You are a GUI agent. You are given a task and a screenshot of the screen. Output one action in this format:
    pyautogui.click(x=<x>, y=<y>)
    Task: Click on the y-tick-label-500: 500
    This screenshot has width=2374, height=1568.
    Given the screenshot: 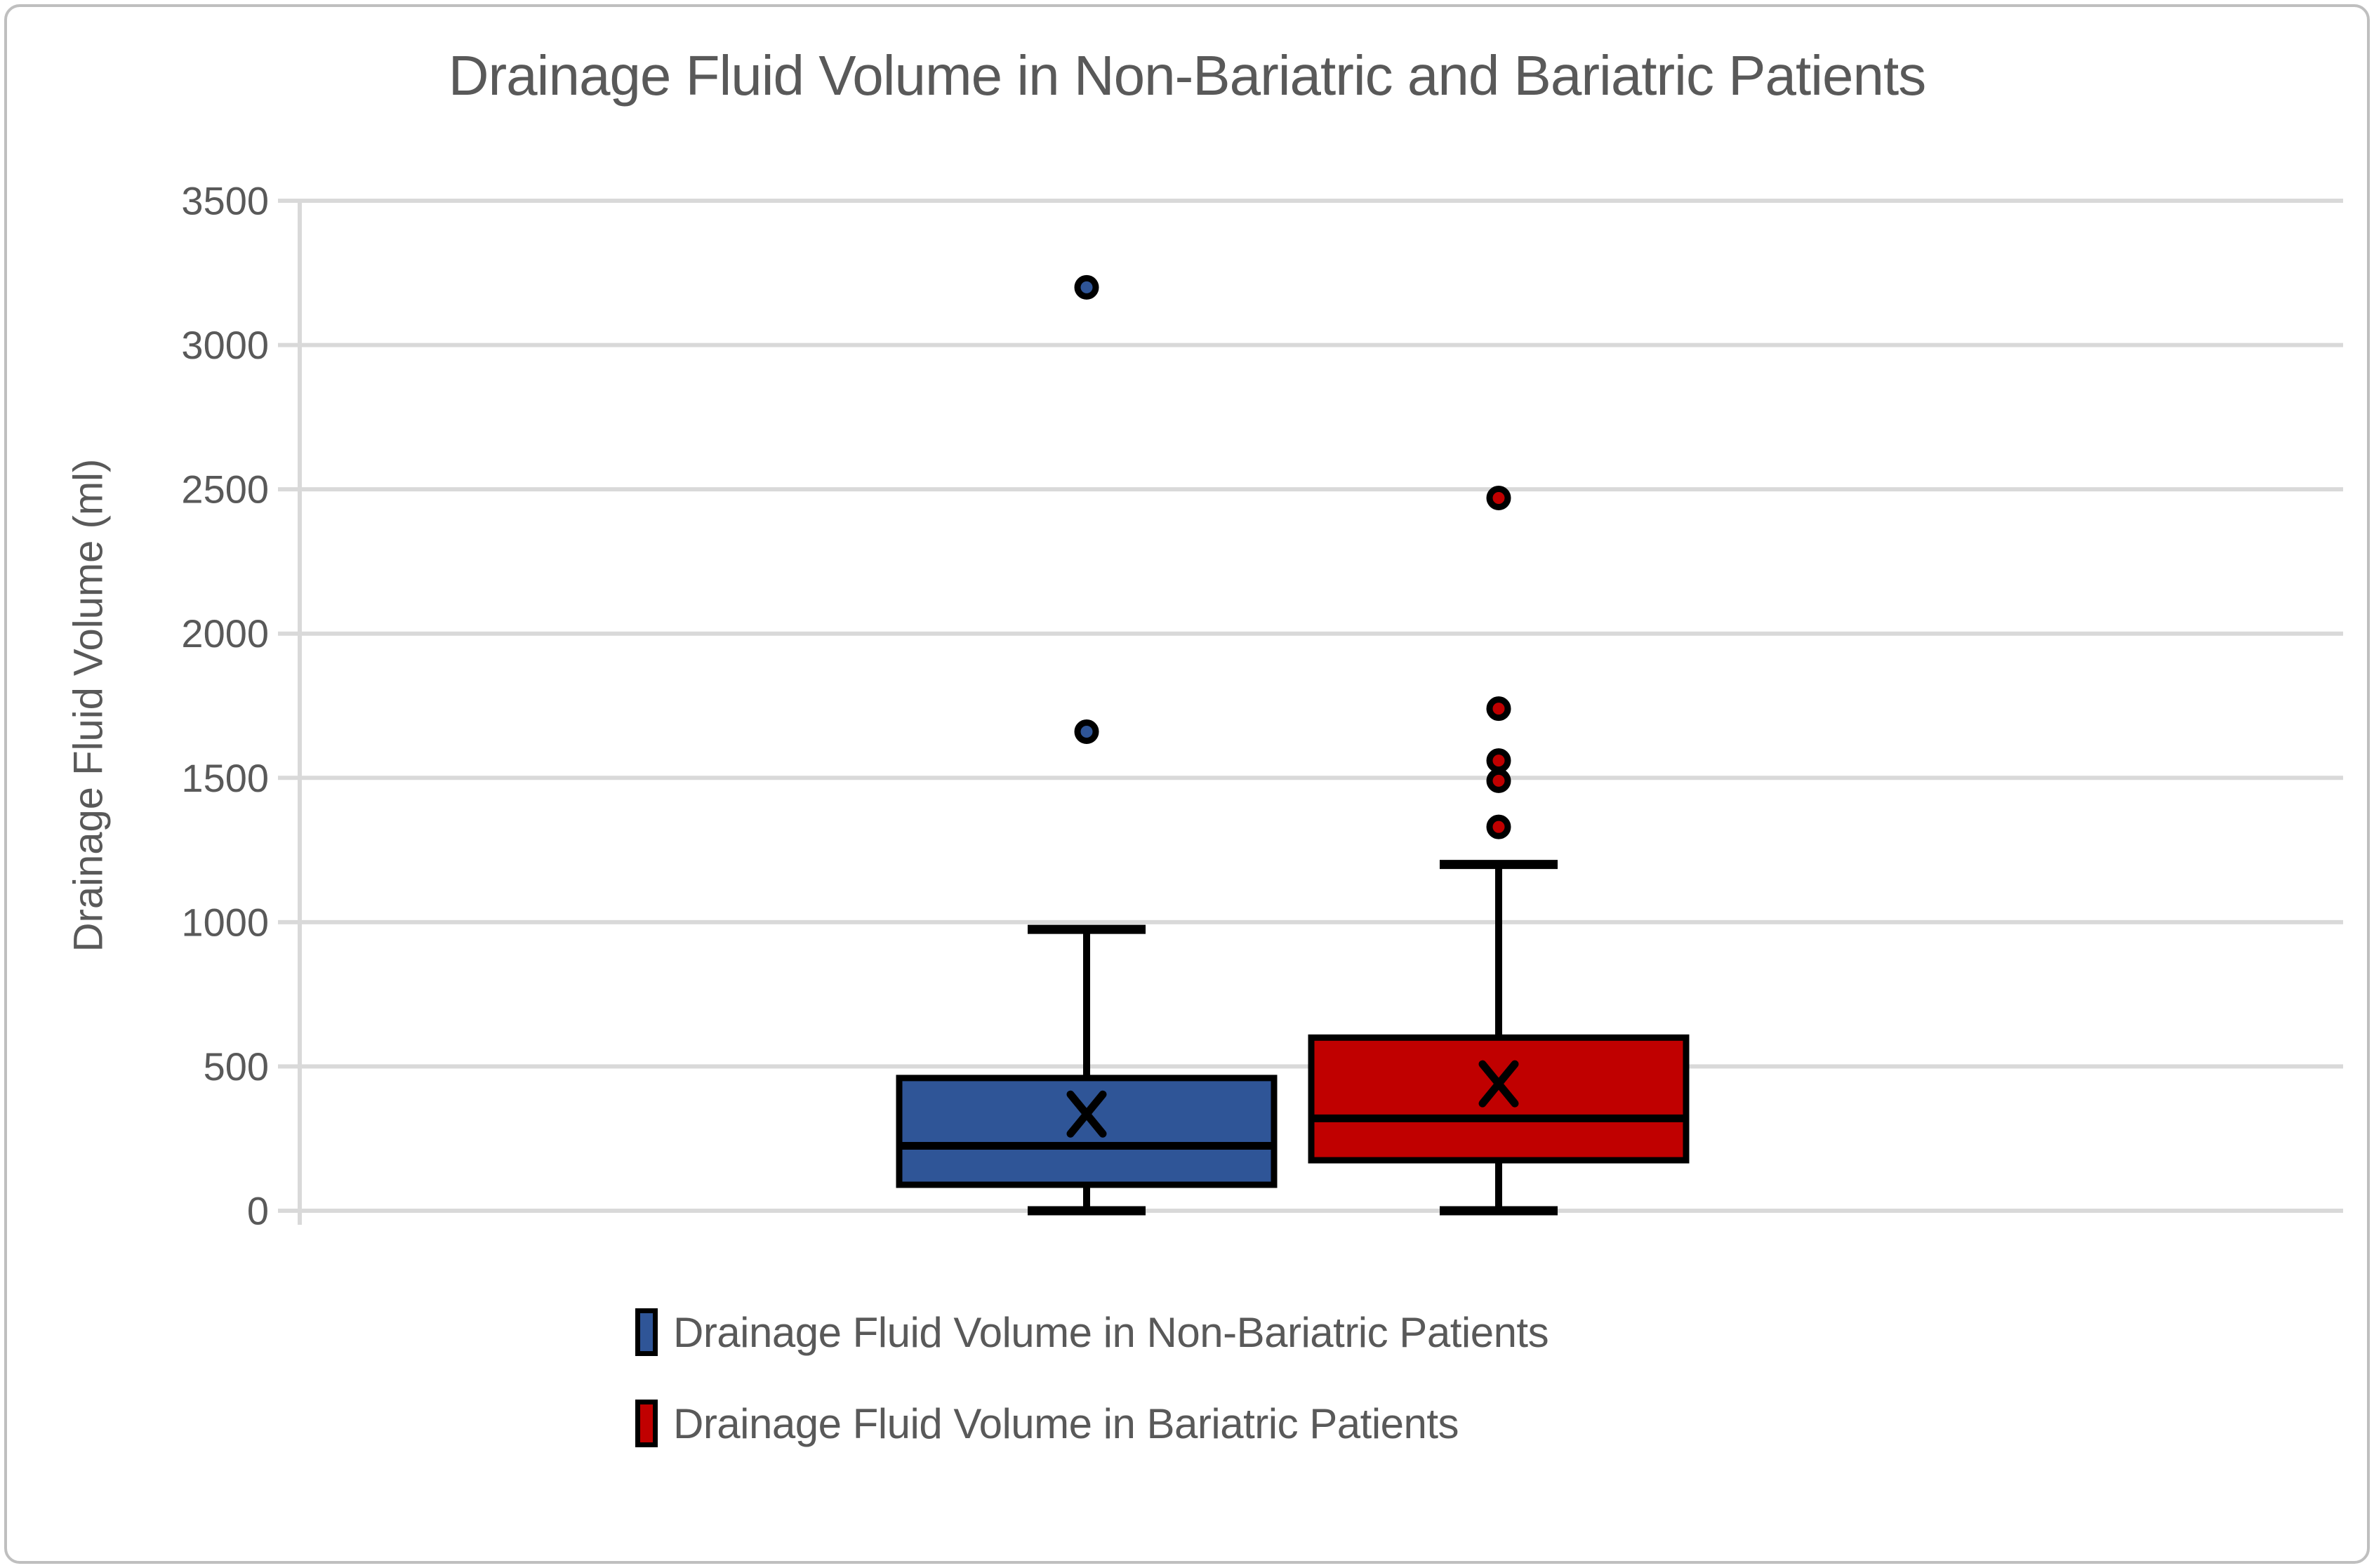 What is the action you would take?
    pyautogui.click(x=236, y=1066)
    